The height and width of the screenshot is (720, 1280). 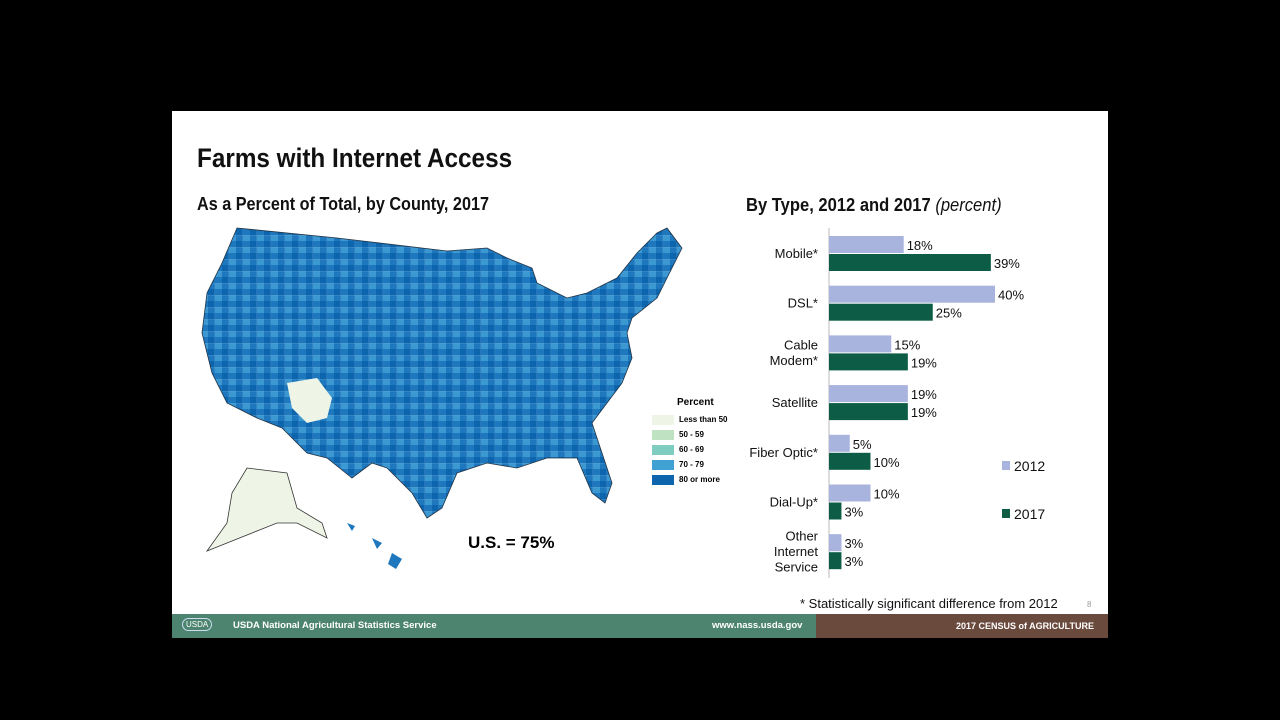 What do you see at coordinates (862, 444) in the screenshot?
I see `data-label: 5%` at bounding box center [862, 444].